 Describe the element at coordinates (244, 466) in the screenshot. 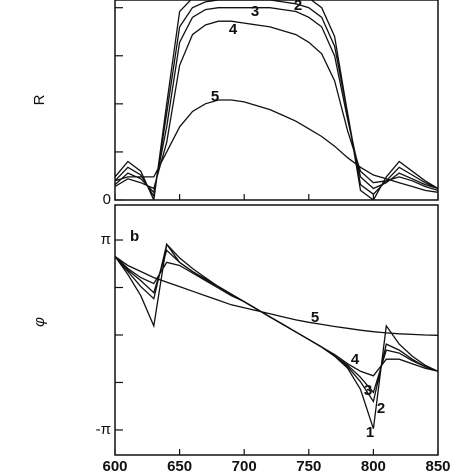

I see `x-tick-label: 700` at that location.